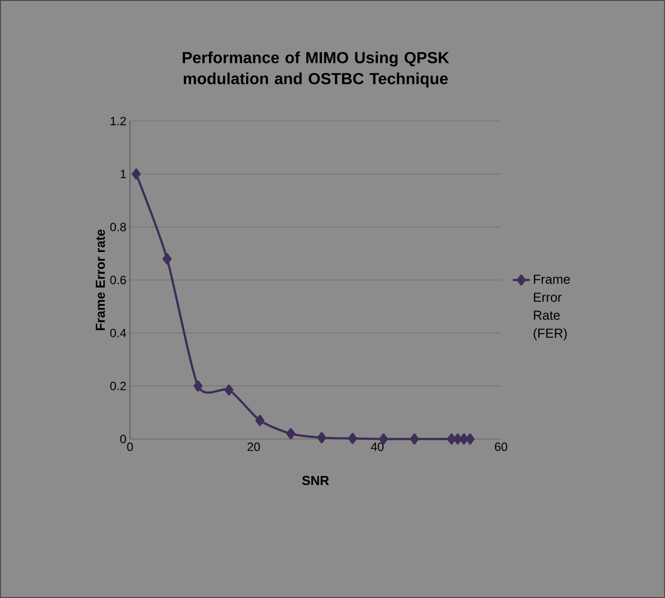  Describe the element at coordinates (377, 447) in the screenshot. I see `x-tick-label: 40` at that location.